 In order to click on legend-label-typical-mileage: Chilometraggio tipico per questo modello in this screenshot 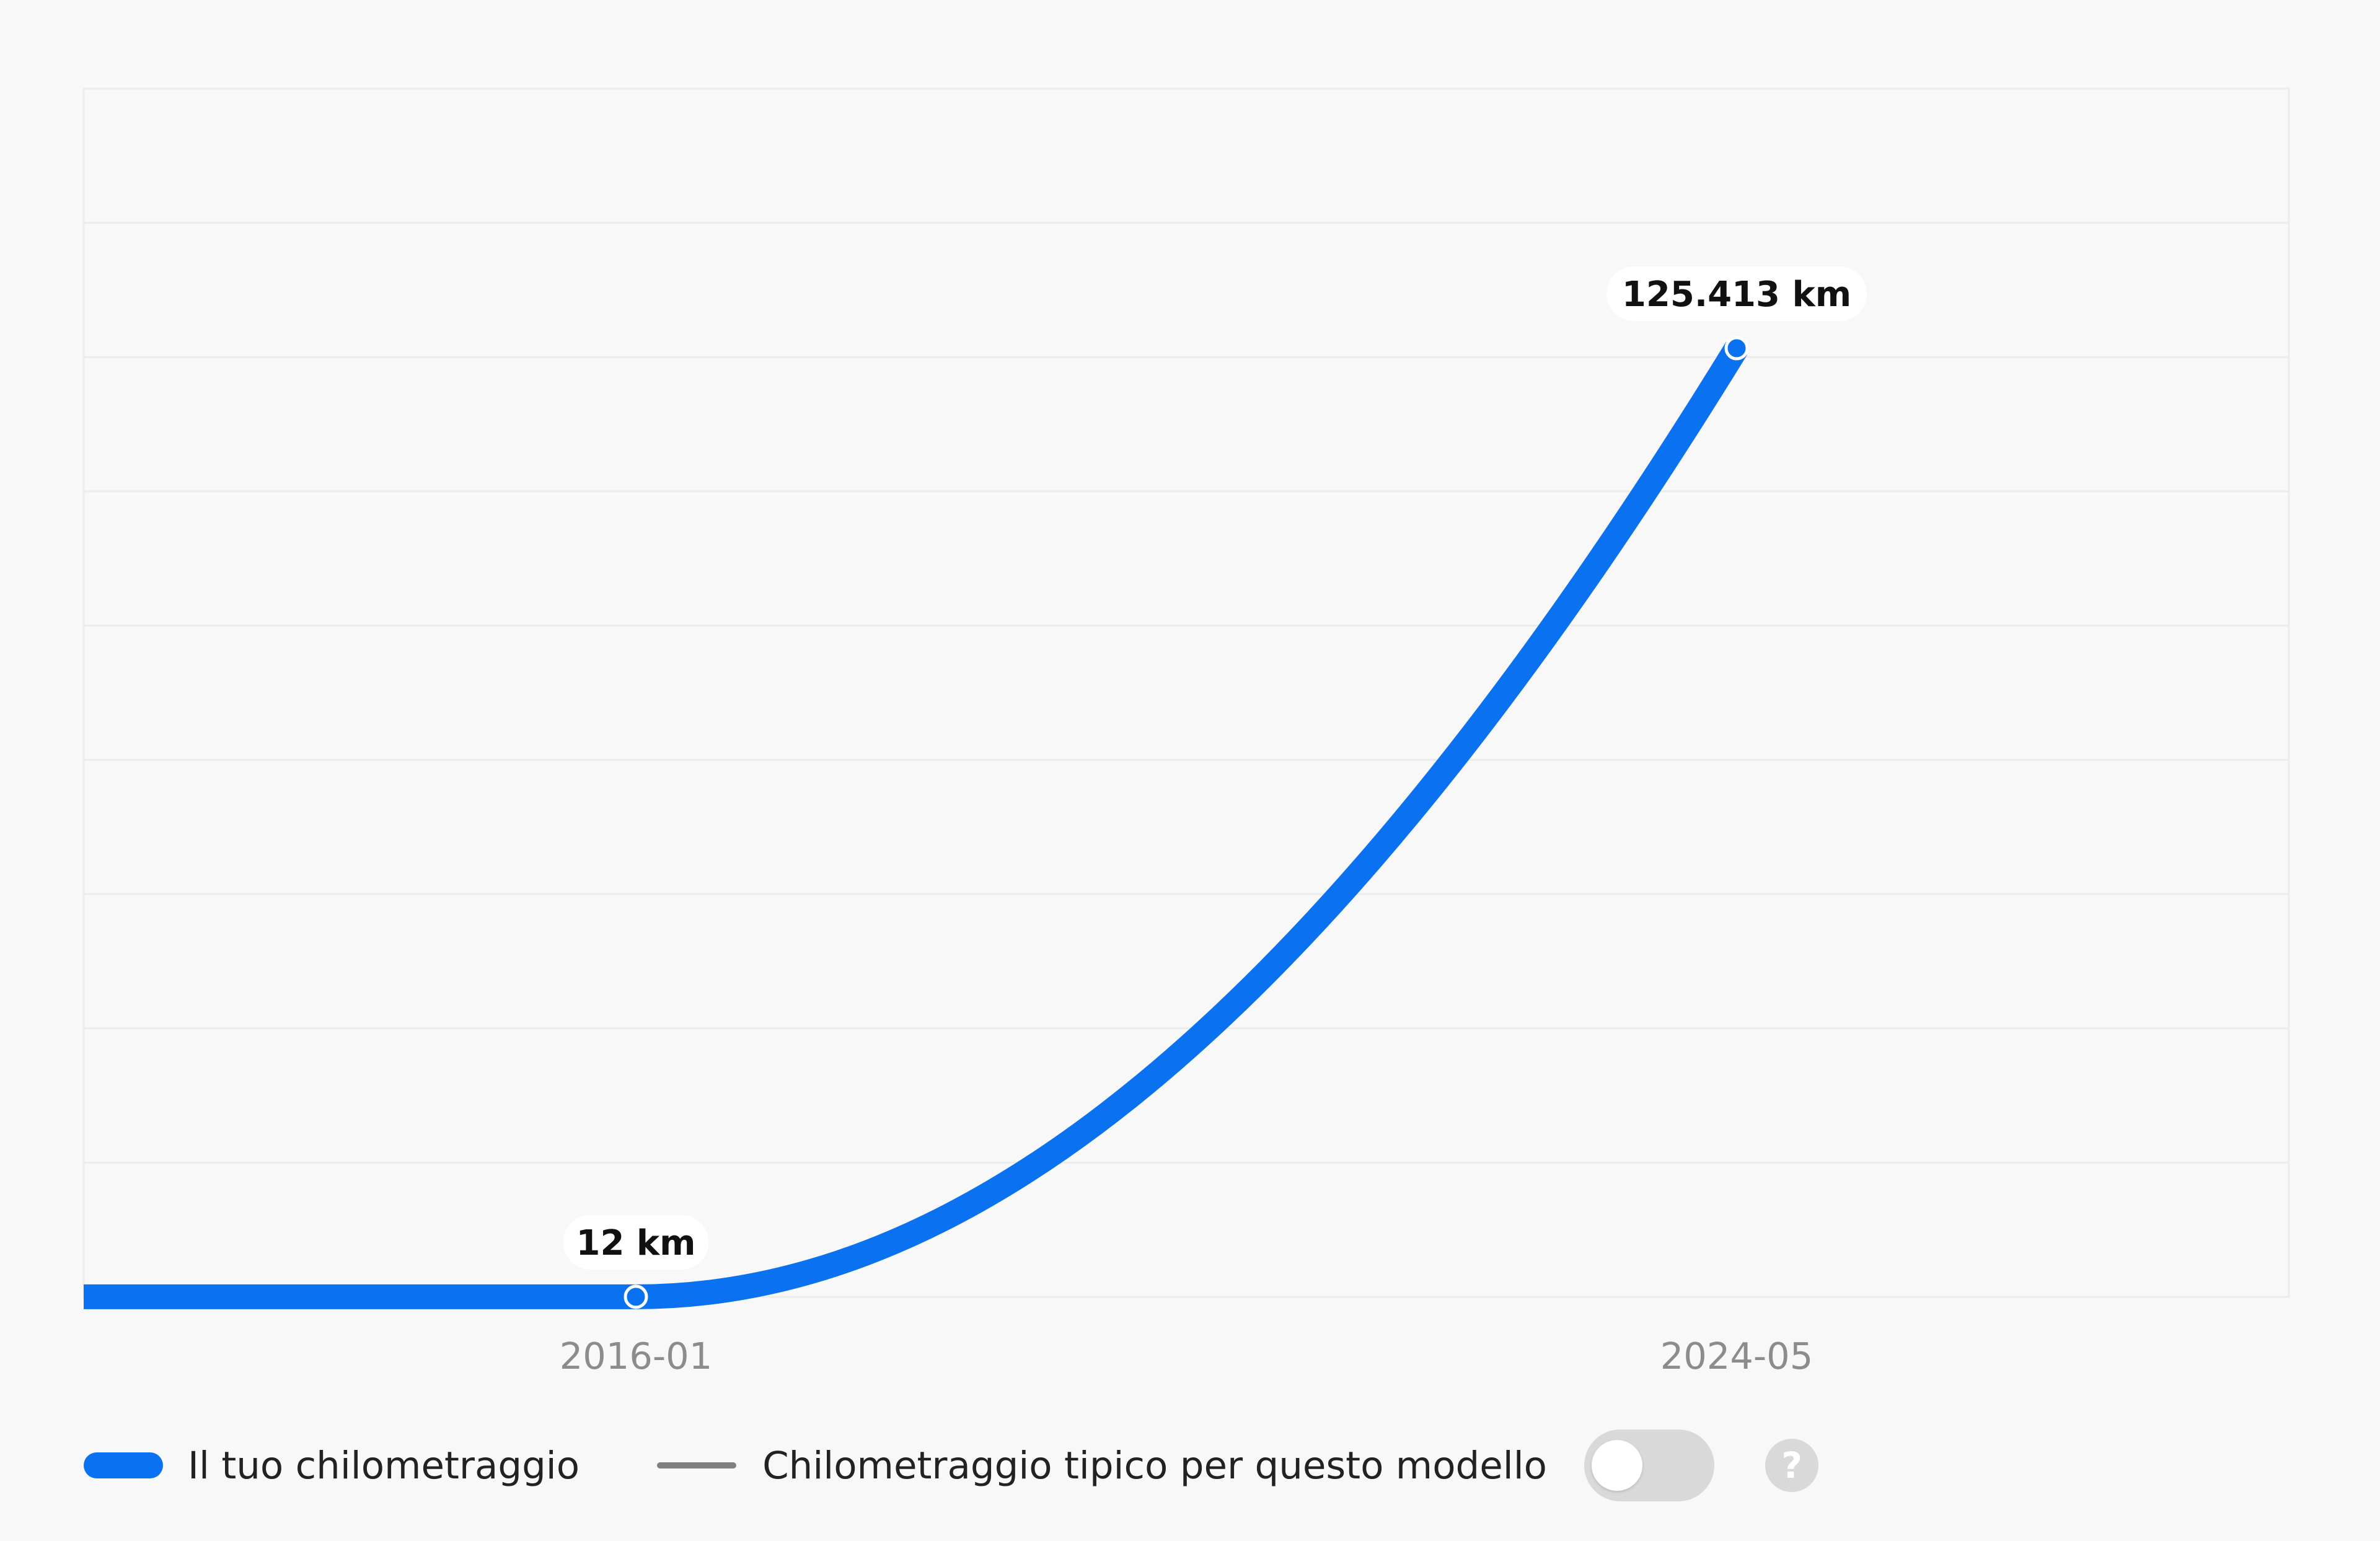, I will do `click(1155, 1465)`.